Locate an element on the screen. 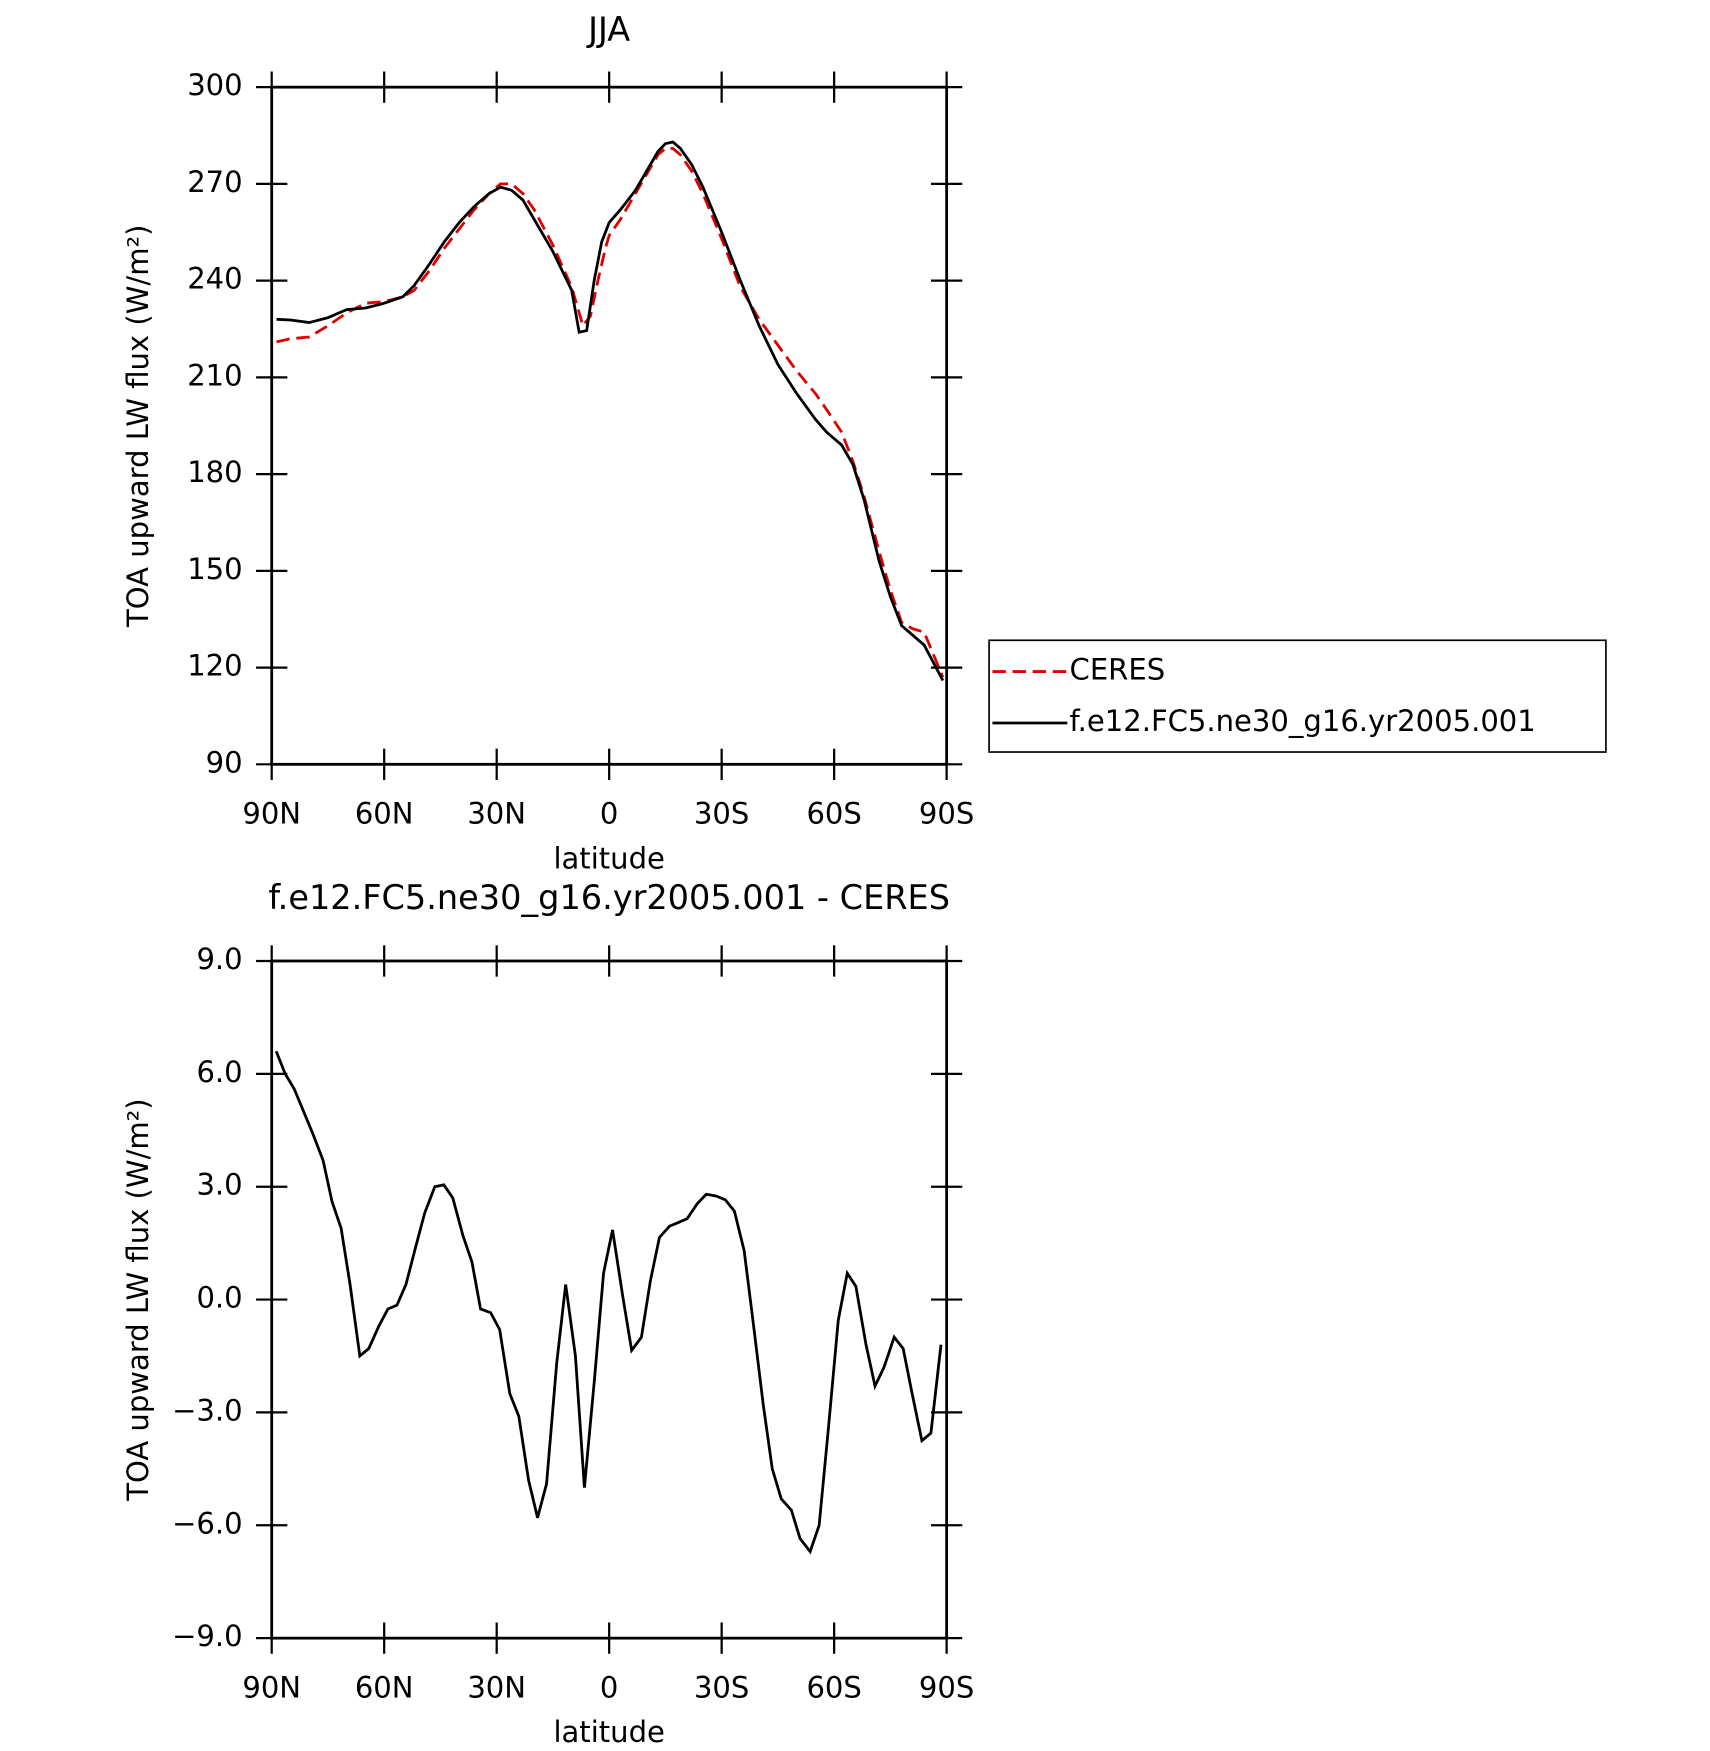  y-tick-label: 150 is located at coordinates (214, 569).